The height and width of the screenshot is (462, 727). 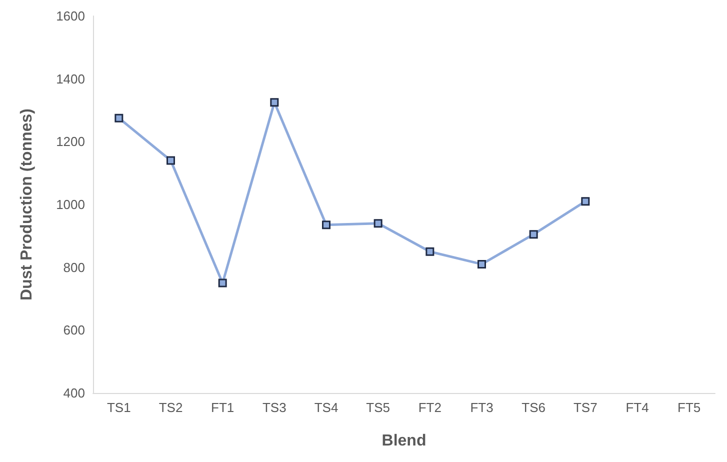 What do you see at coordinates (74, 330) in the screenshot?
I see `y-tick-label: 600` at bounding box center [74, 330].